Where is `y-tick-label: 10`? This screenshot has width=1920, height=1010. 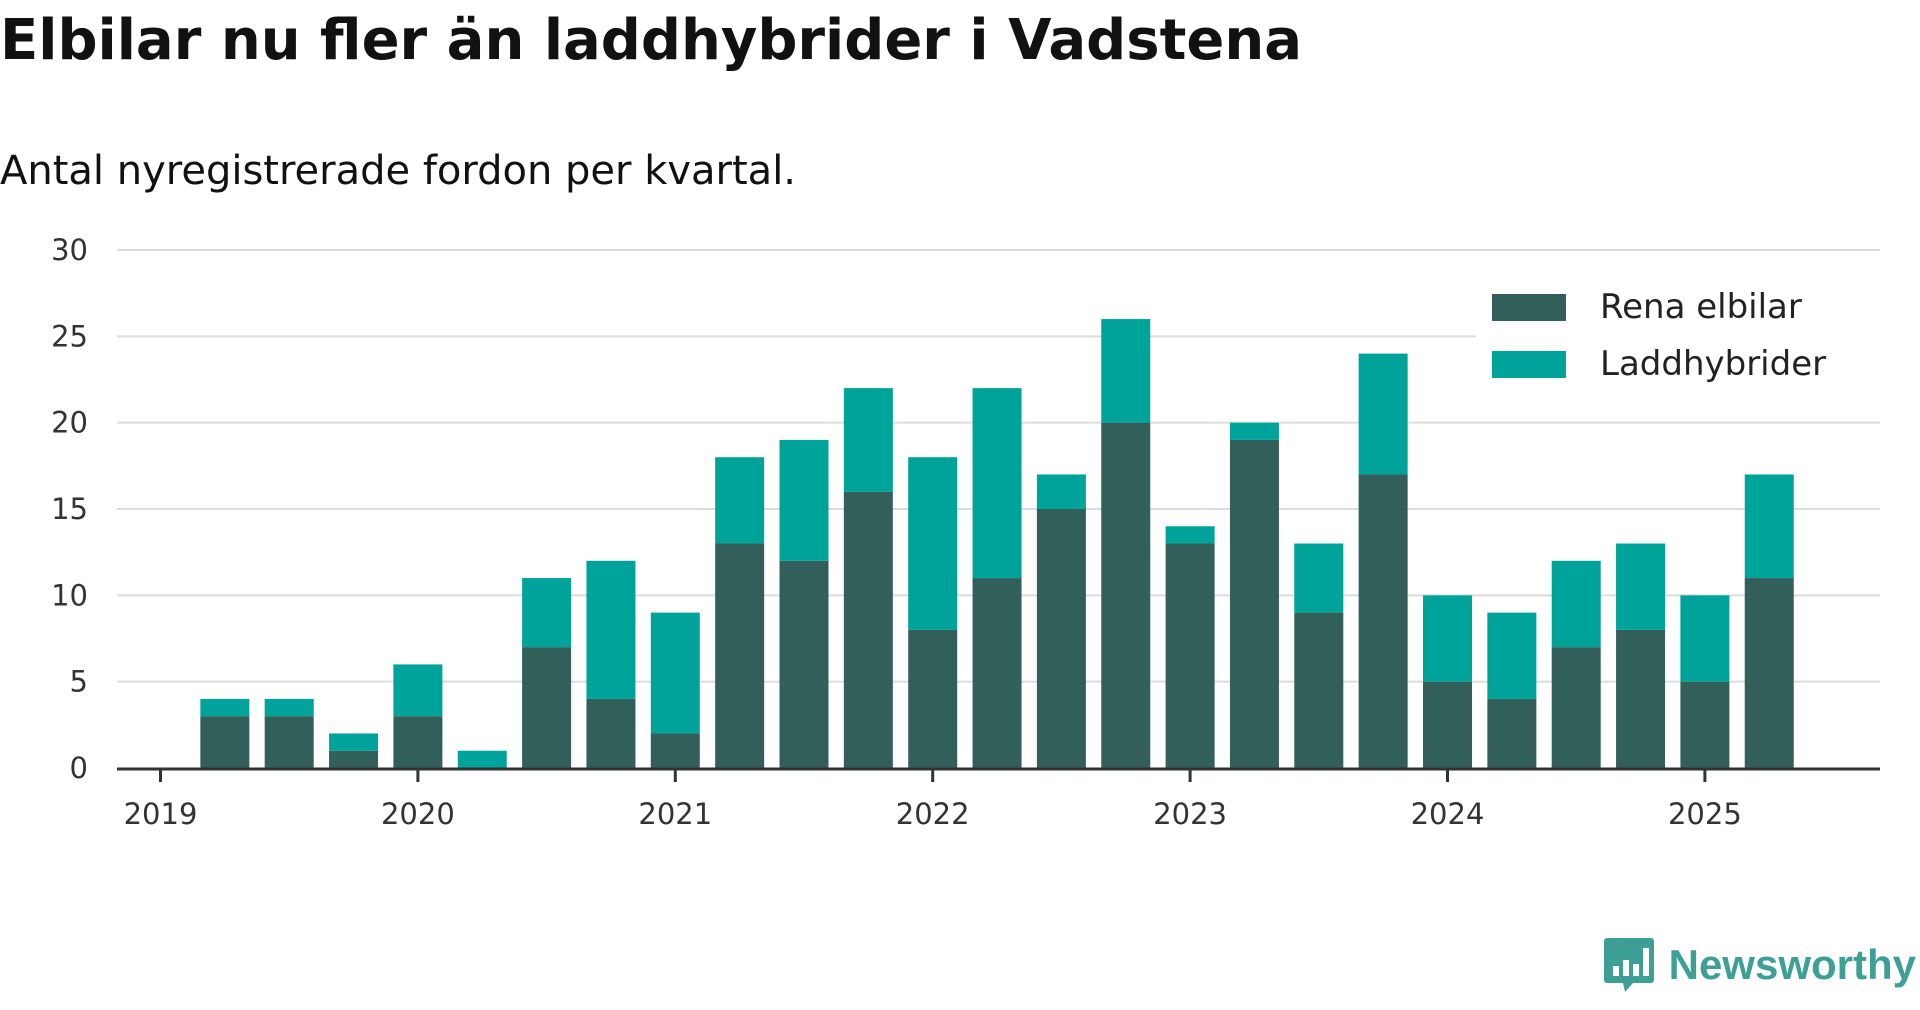 y-tick-label: 10 is located at coordinates (69, 595).